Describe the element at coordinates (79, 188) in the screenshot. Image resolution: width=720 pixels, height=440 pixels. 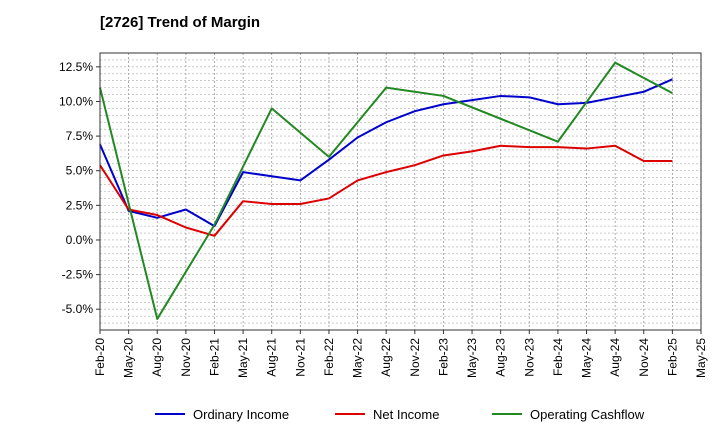
I see `y-tick-labels: 12.5% 10.0% 7.5% 5.0% 2.5% 0.0% -2.5% -5.0%` at that location.